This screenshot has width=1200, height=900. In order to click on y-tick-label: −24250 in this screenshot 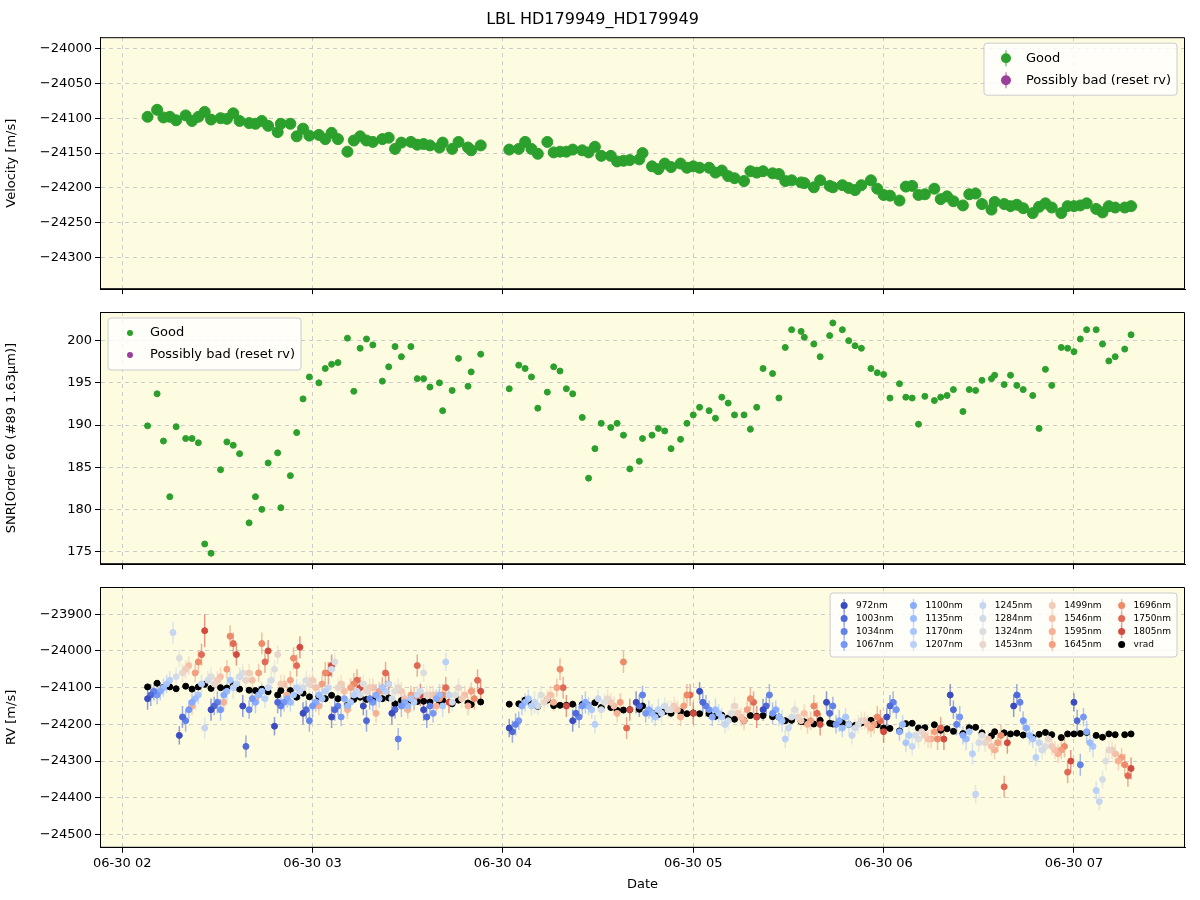, I will do `click(65, 222)`.